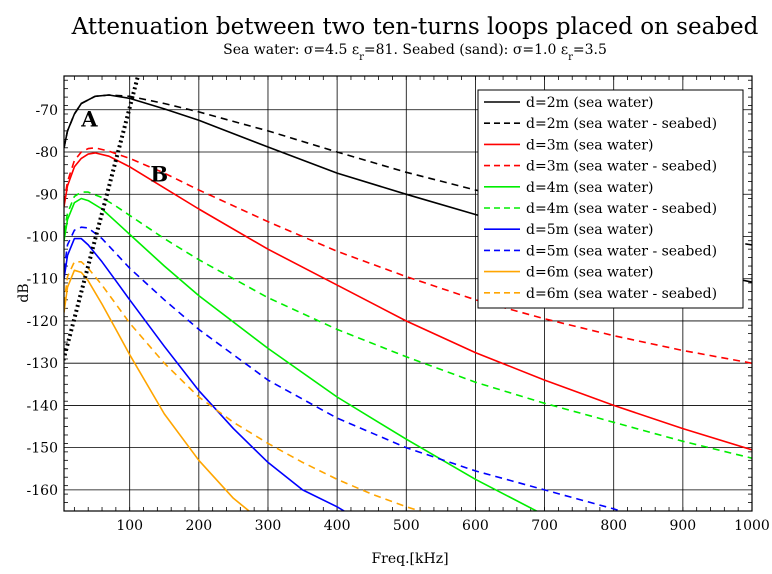 Image resolution: width=772 pixels, height=574 pixels. Describe the element at coordinates (613, 526) in the screenshot. I see `x-tick-label: 800` at that location.